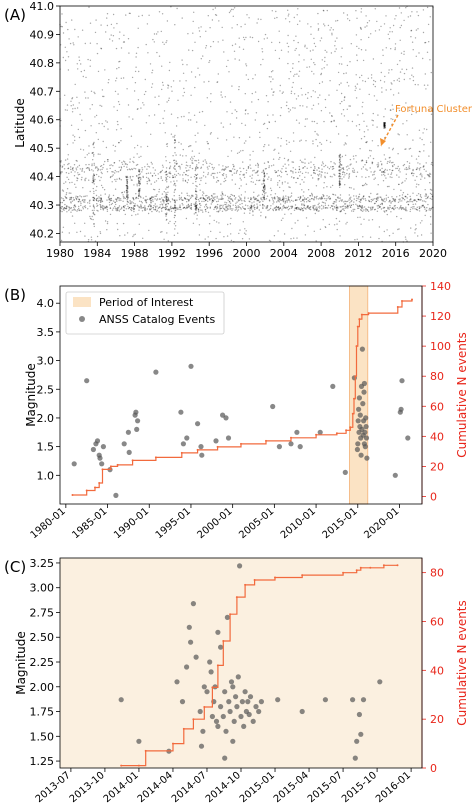 Image resolution: width=474 pixels, height=804 pixels. What do you see at coordinates (42, 6) in the screenshot?
I see `y-tick-label: 41.0` at bounding box center [42, 6].